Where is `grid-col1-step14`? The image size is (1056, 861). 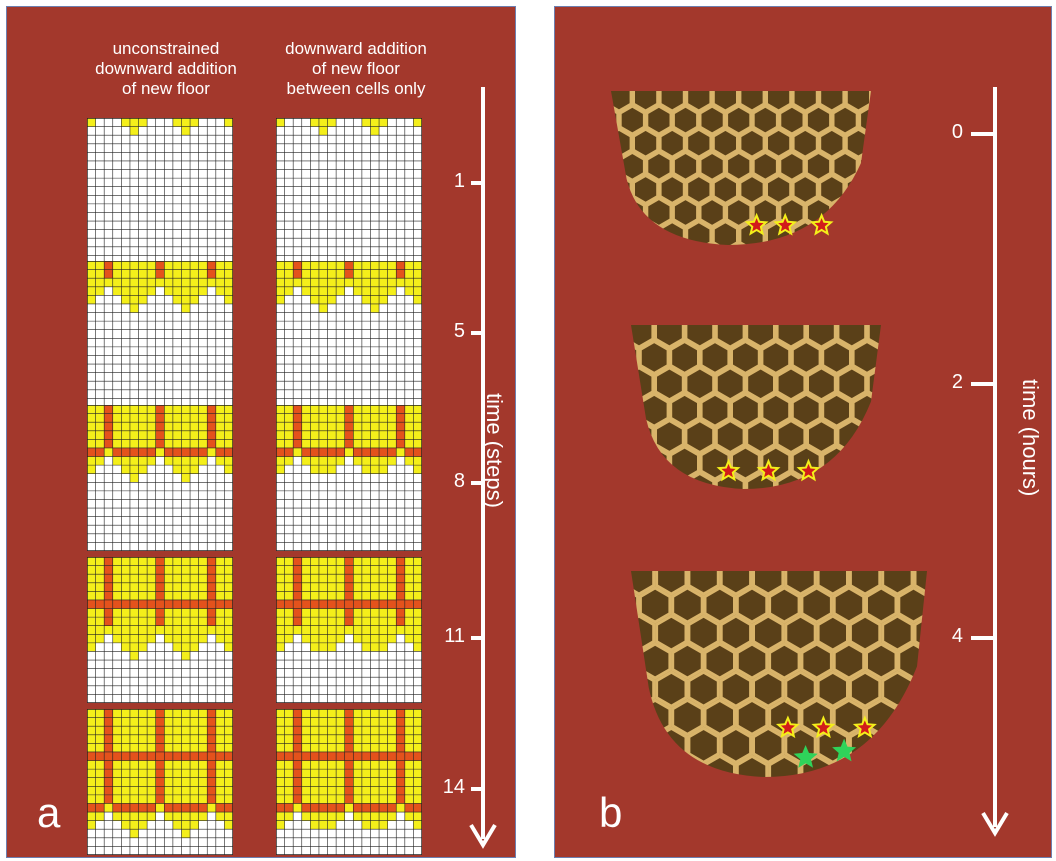
grid-col1-step14 is located at coordinates (160, 782).